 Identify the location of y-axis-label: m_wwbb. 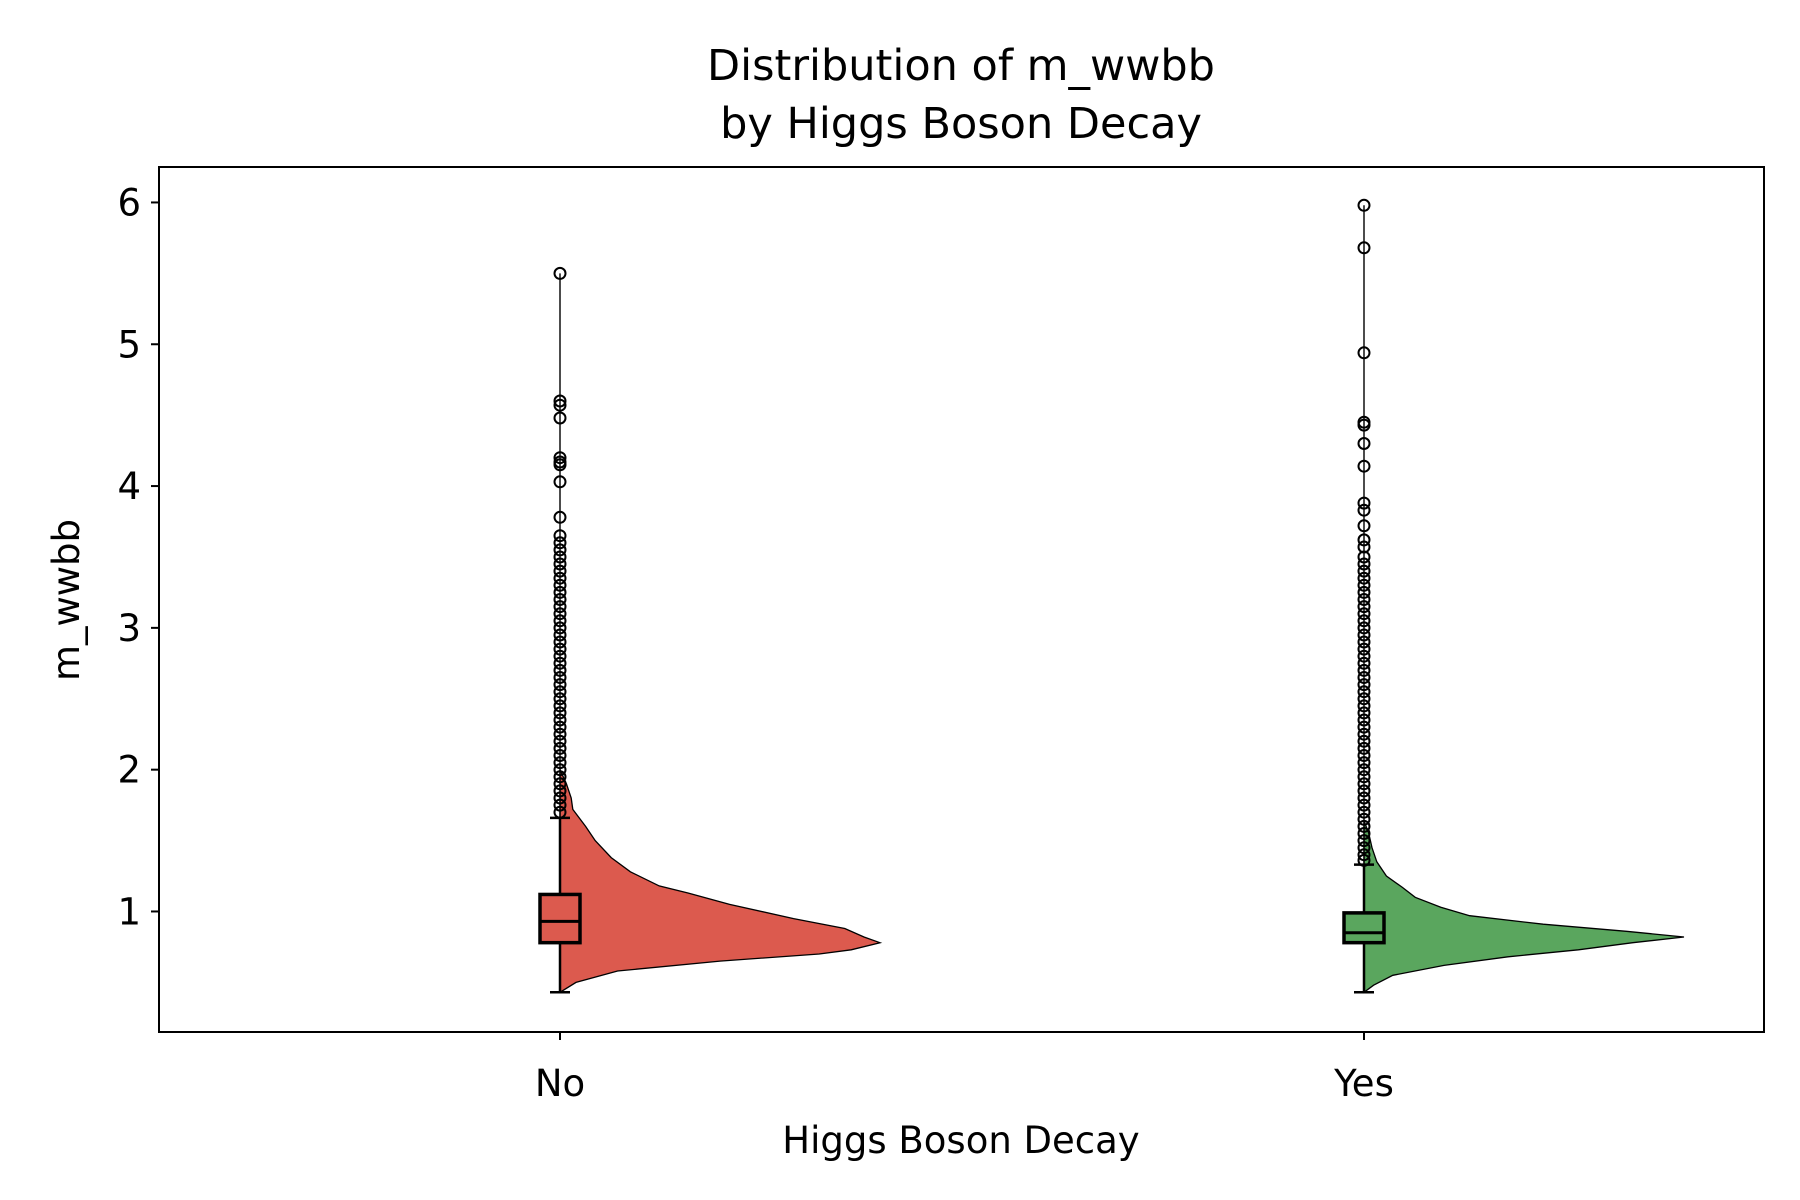
(66, 600).